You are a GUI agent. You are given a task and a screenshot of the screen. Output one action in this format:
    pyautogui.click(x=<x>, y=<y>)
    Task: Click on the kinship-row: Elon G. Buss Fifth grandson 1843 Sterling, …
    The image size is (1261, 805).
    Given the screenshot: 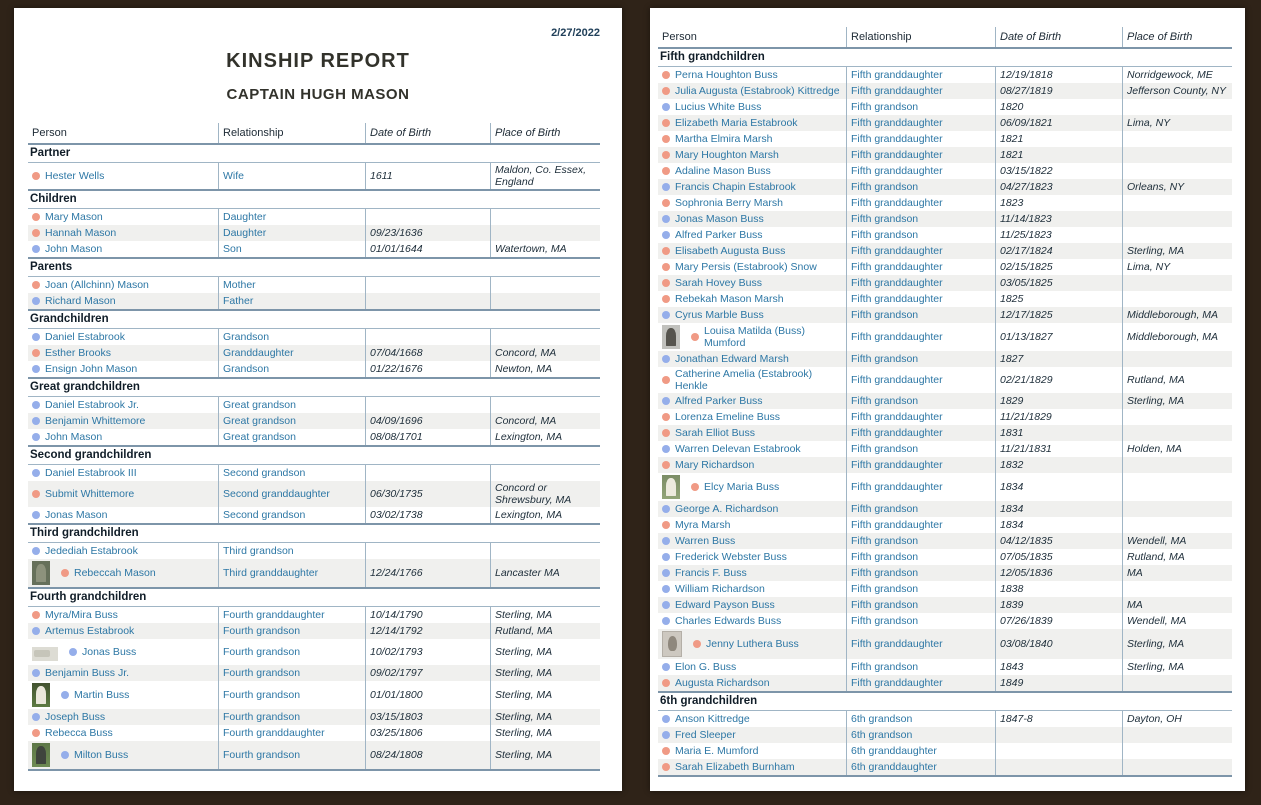 What is the action you would take?
    pyautogui.click(x=945, y=667)
    